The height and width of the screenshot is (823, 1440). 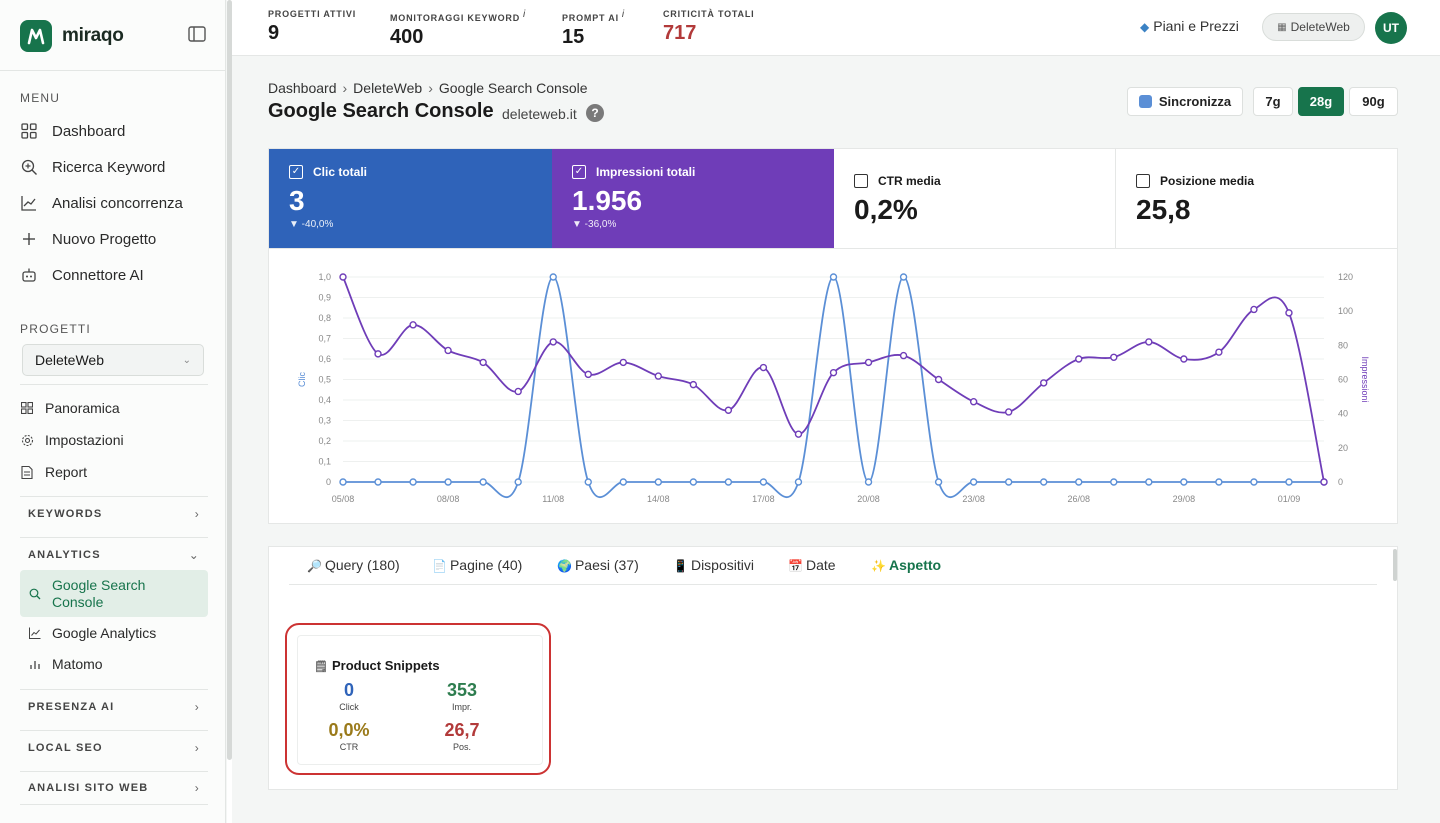 What do you see at coordinates (114, 664) in the screenshot?
I see `sidebar-item-matomo: Matomo` at bounding box center [114, 664].